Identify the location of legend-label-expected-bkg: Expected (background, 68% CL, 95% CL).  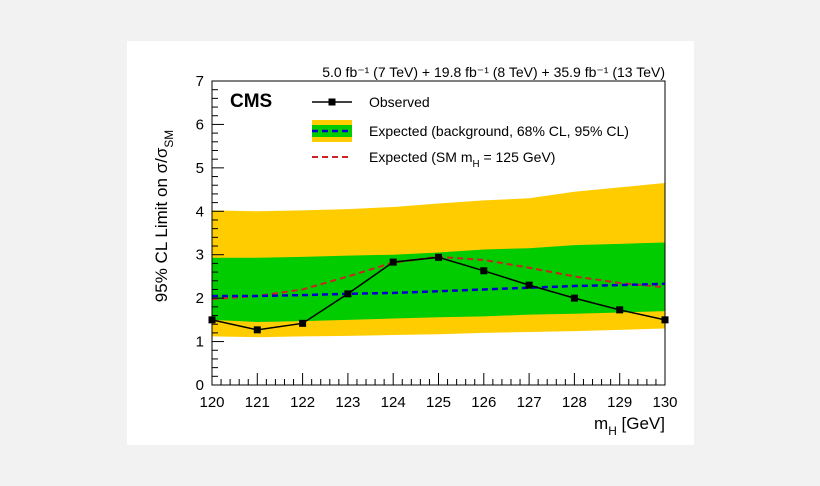
(499, 131).